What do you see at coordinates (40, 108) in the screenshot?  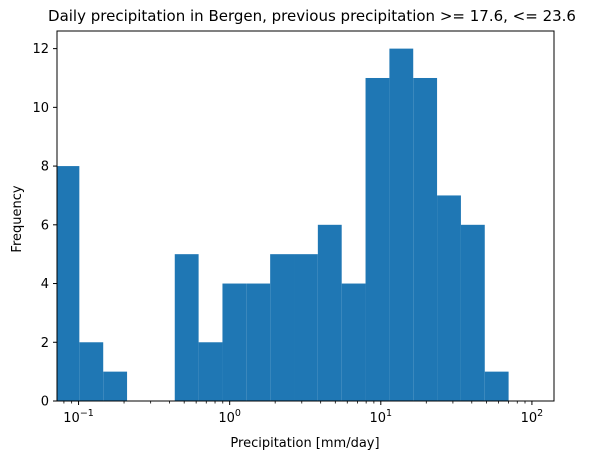 I see `y-tick-label: 10` at bounding box center [40, 108].